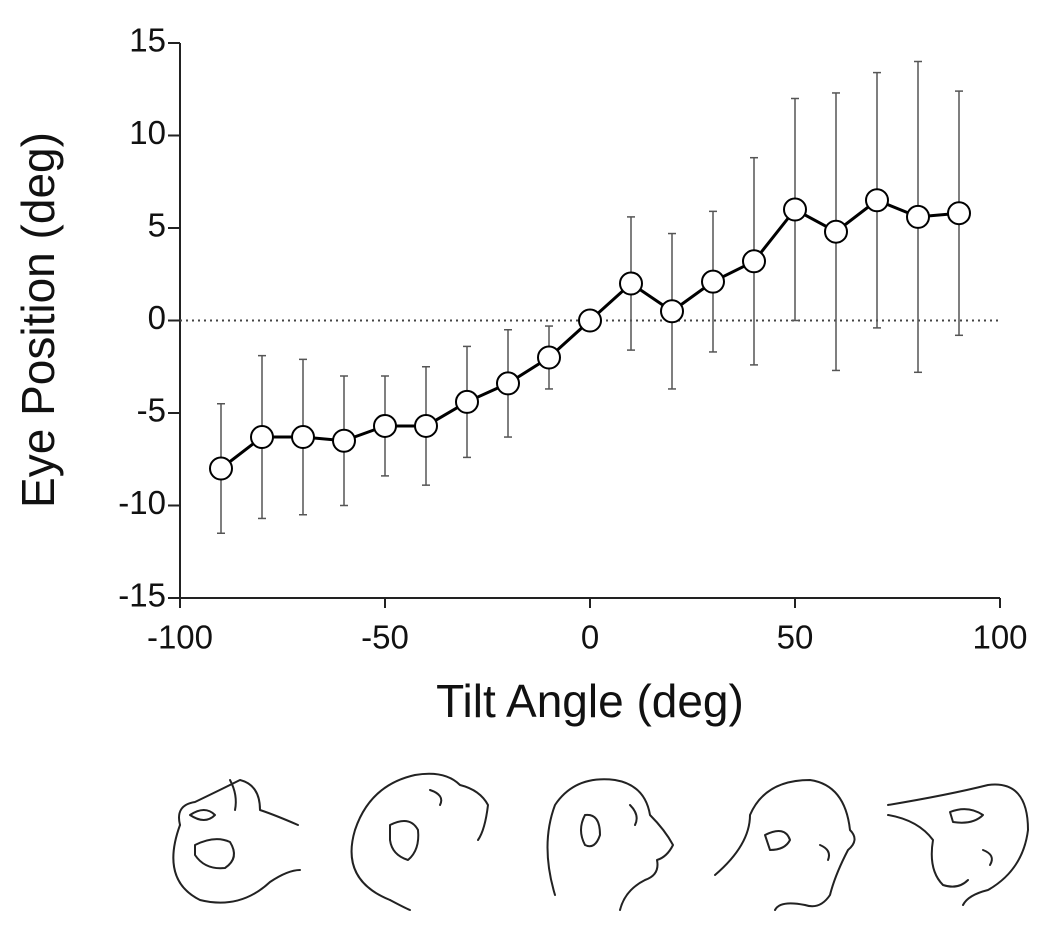 The height and width of the screenshot is (930, 1050). What do you see at coordinates (180, 637) in the screenshot?
I see `x-tick-label: -100` at bounding box center [180, 637].